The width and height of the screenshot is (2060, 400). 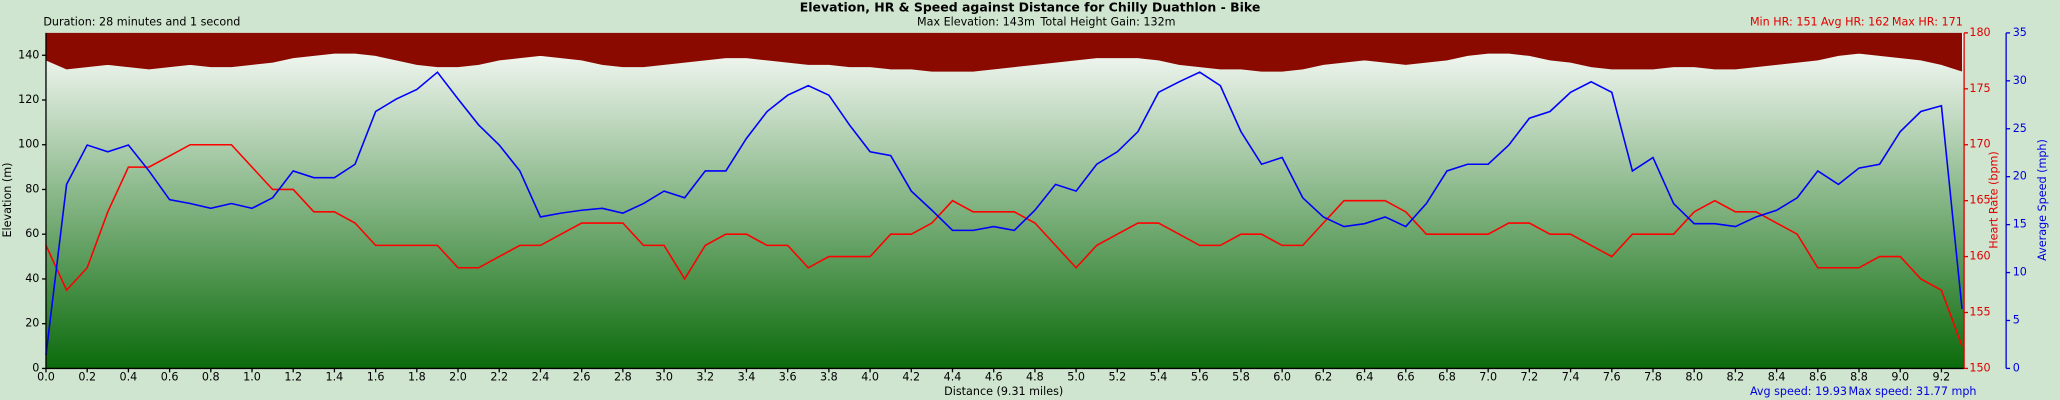 I want to click on y-tick-label: 80, so click(x=32, y=188).